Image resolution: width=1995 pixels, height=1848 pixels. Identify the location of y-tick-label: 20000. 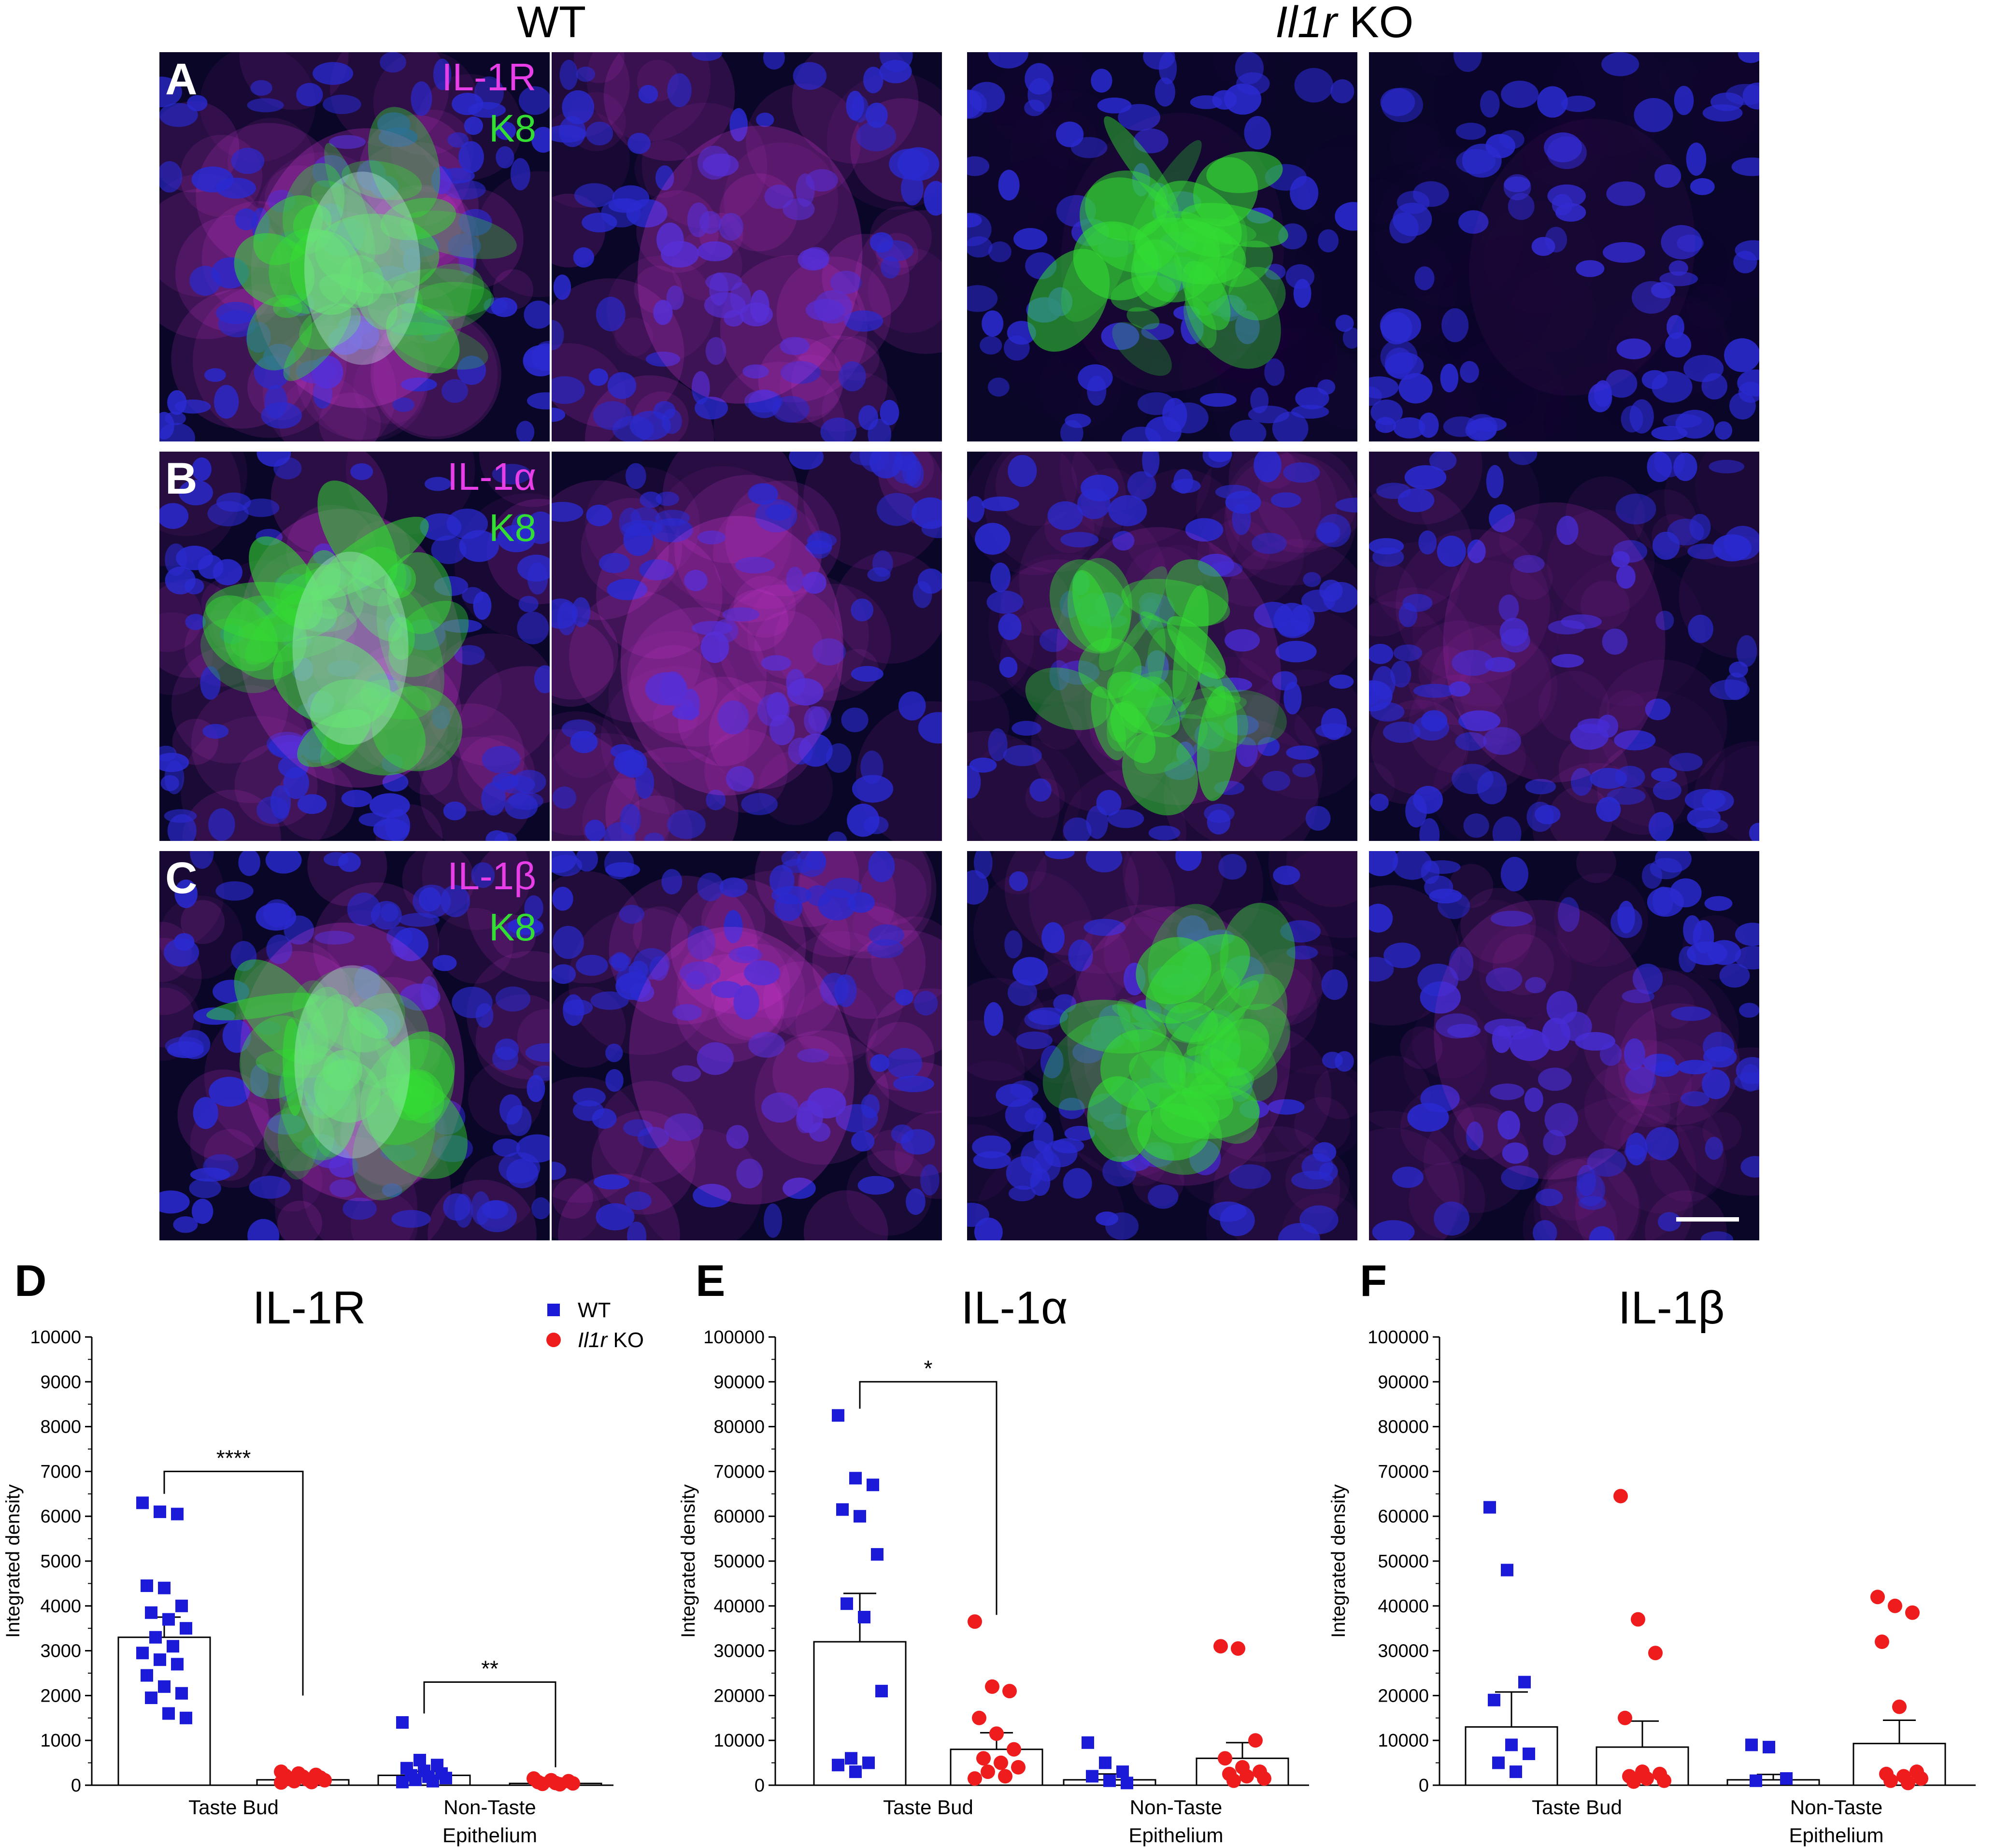
(1403, 1696).